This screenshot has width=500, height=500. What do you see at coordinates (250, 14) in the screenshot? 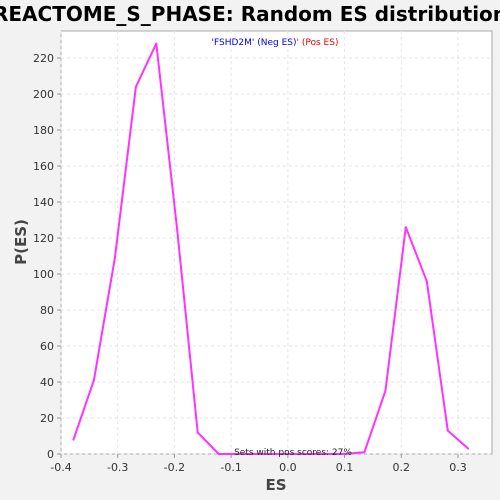
I see `chart-title: REACTOME_S_PHASE: Random ES distribution` at bounding box center [250, 14].